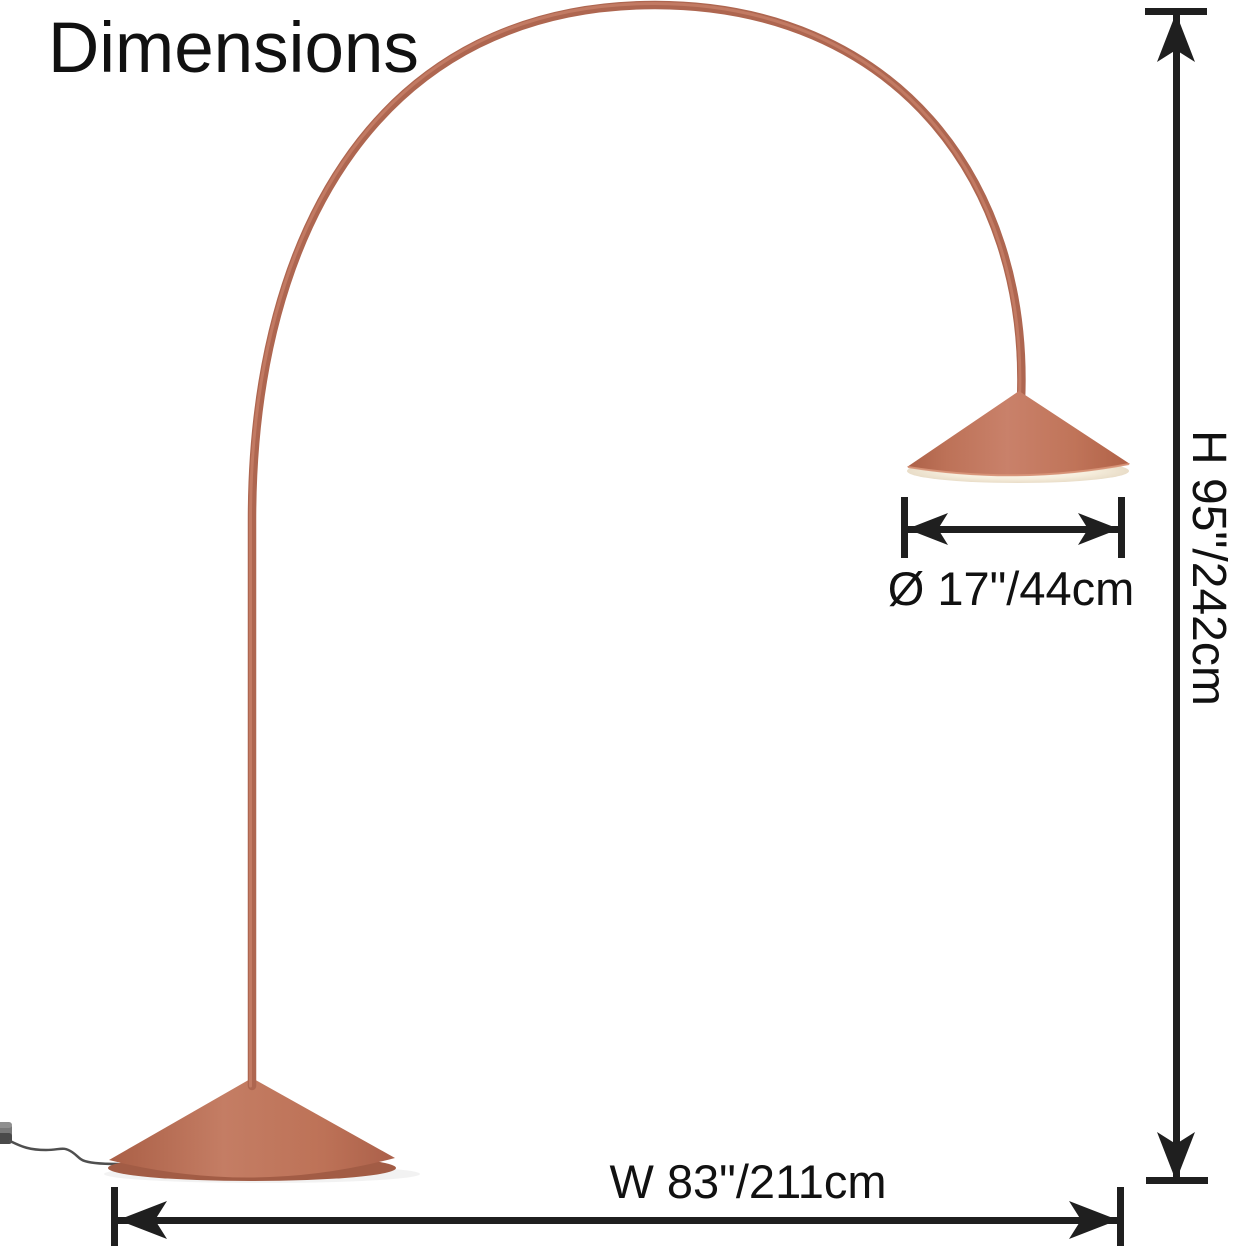 The height and width of the screenshot is (1246, 1246). I want to click on height-dimension-line, so click(1176, 596).